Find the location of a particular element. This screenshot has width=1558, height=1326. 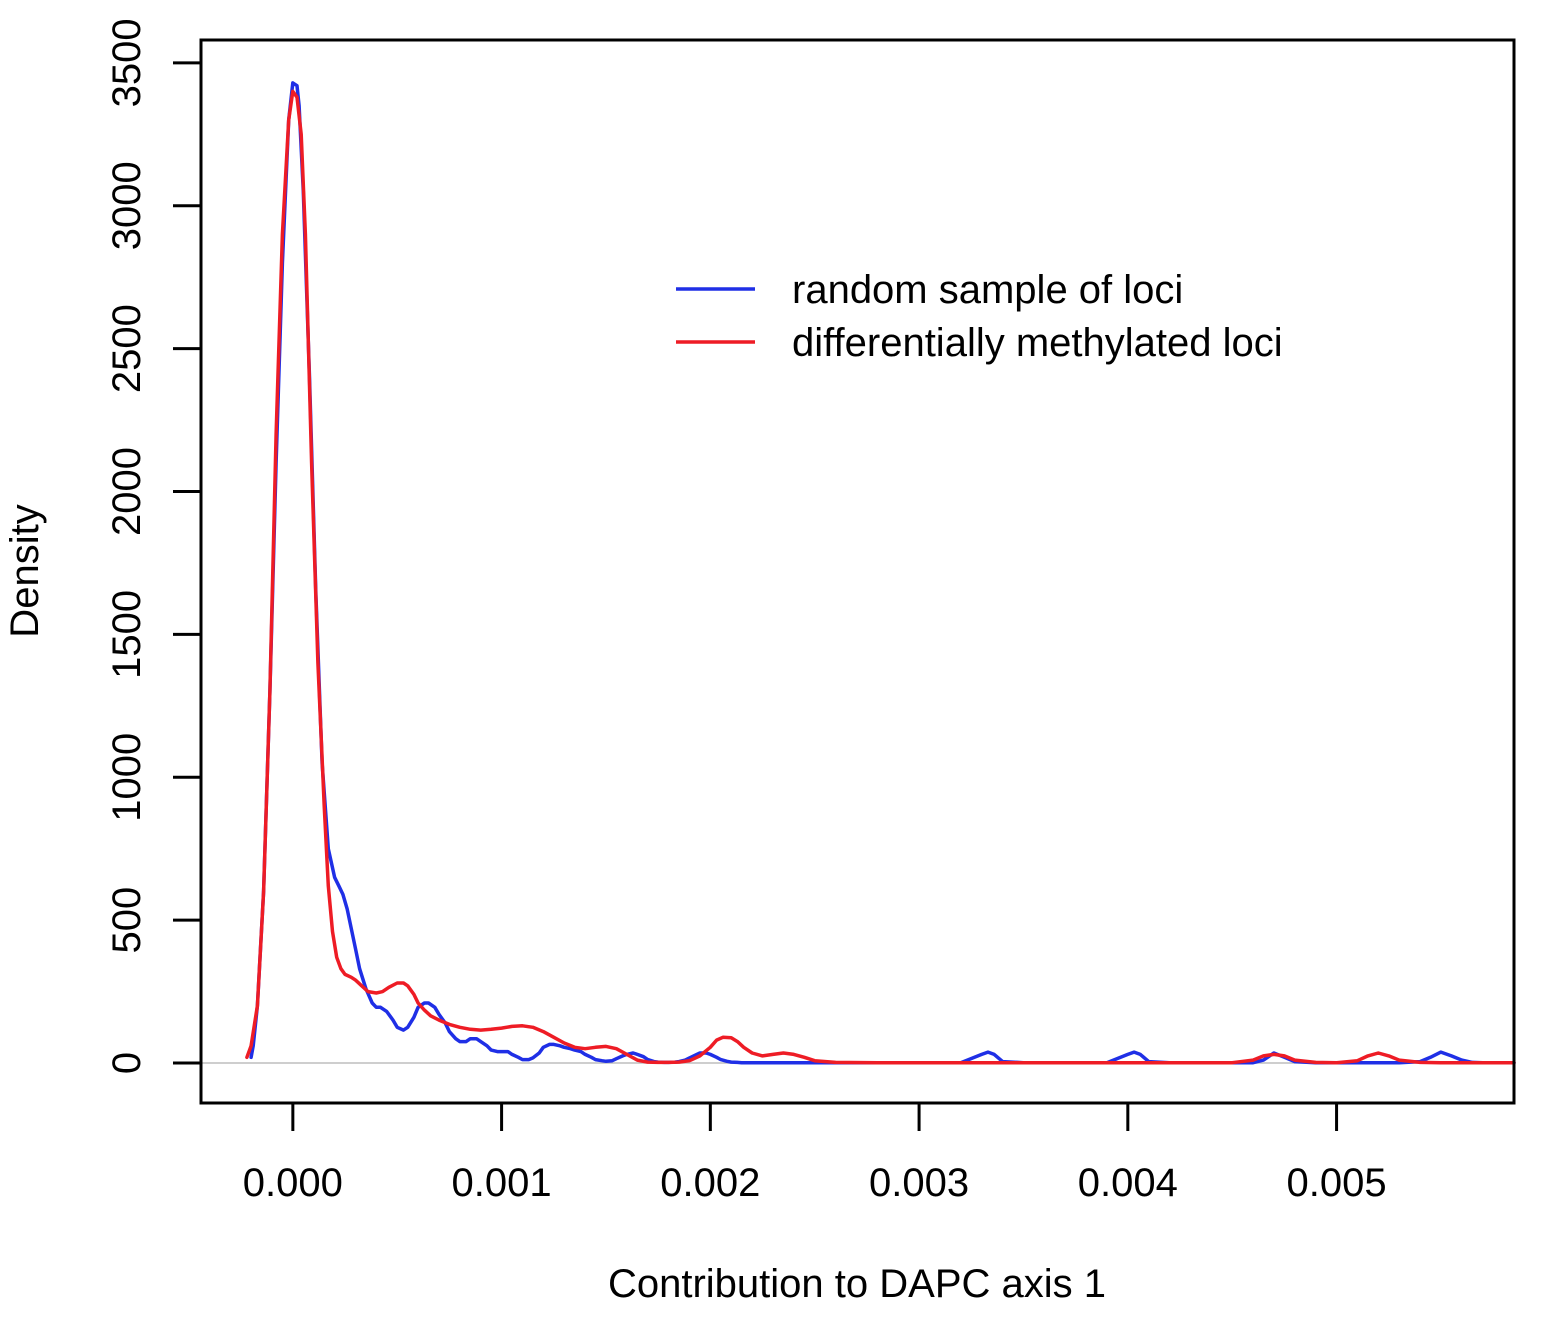

x-tick-label: 0.000 is located at coordinates (293, 1183).